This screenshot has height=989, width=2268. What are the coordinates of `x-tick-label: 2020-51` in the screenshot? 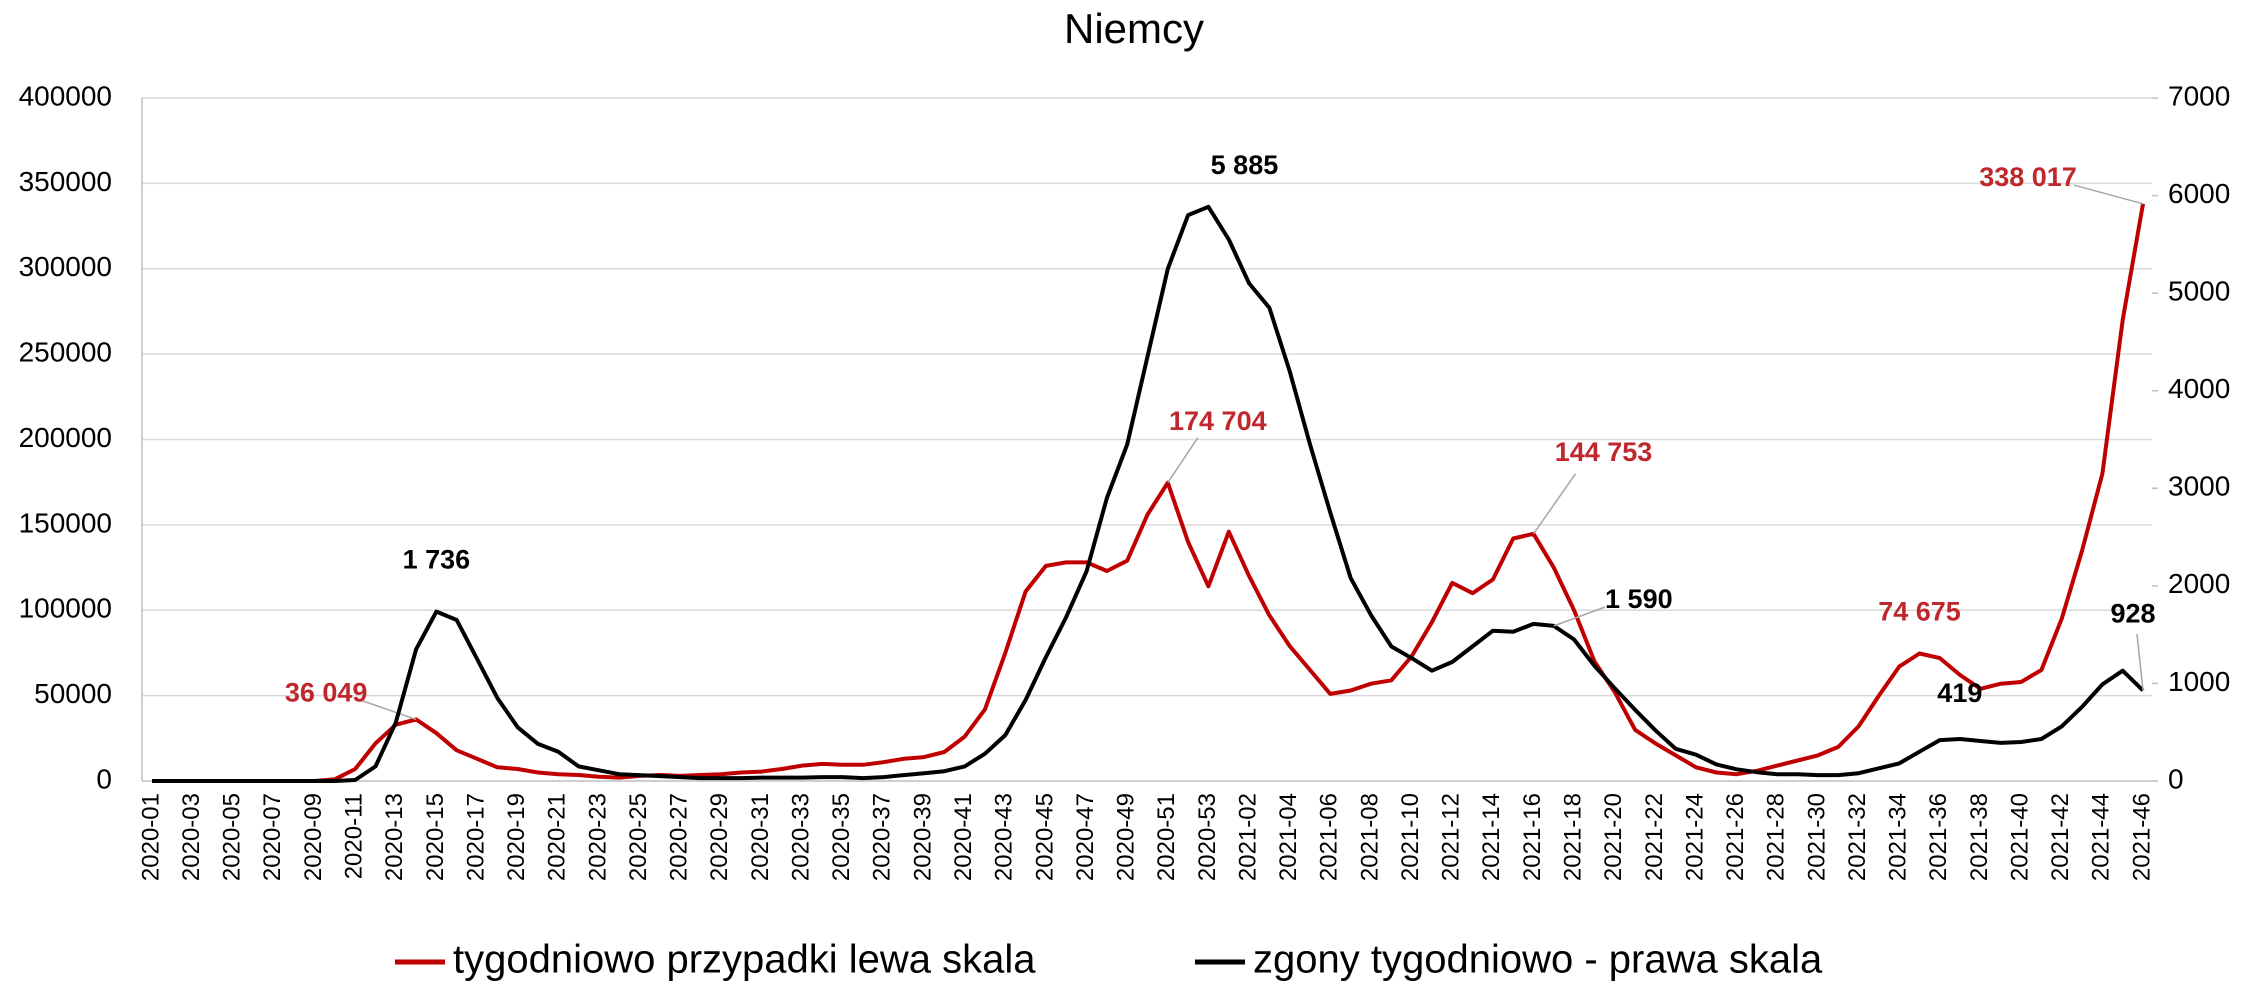 It's located at (1166, 837).